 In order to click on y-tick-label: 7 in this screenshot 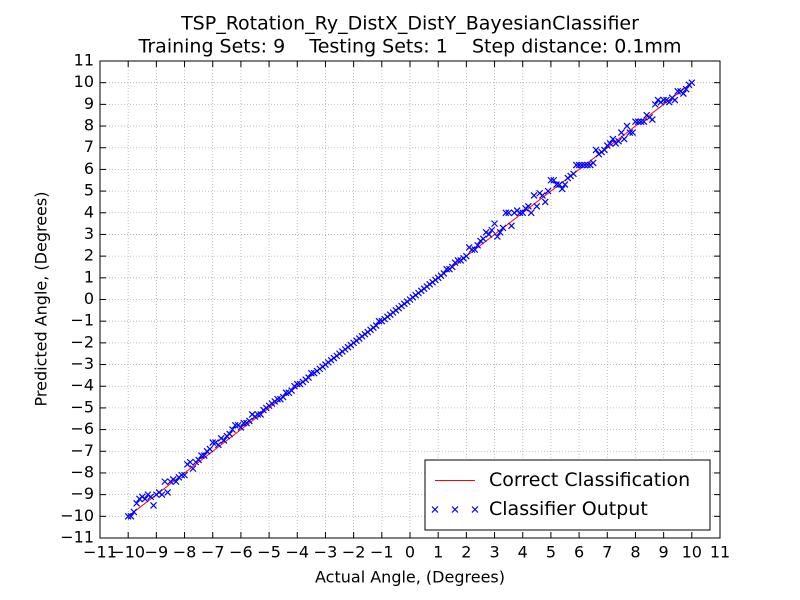, I will do `click(89, 146)`.